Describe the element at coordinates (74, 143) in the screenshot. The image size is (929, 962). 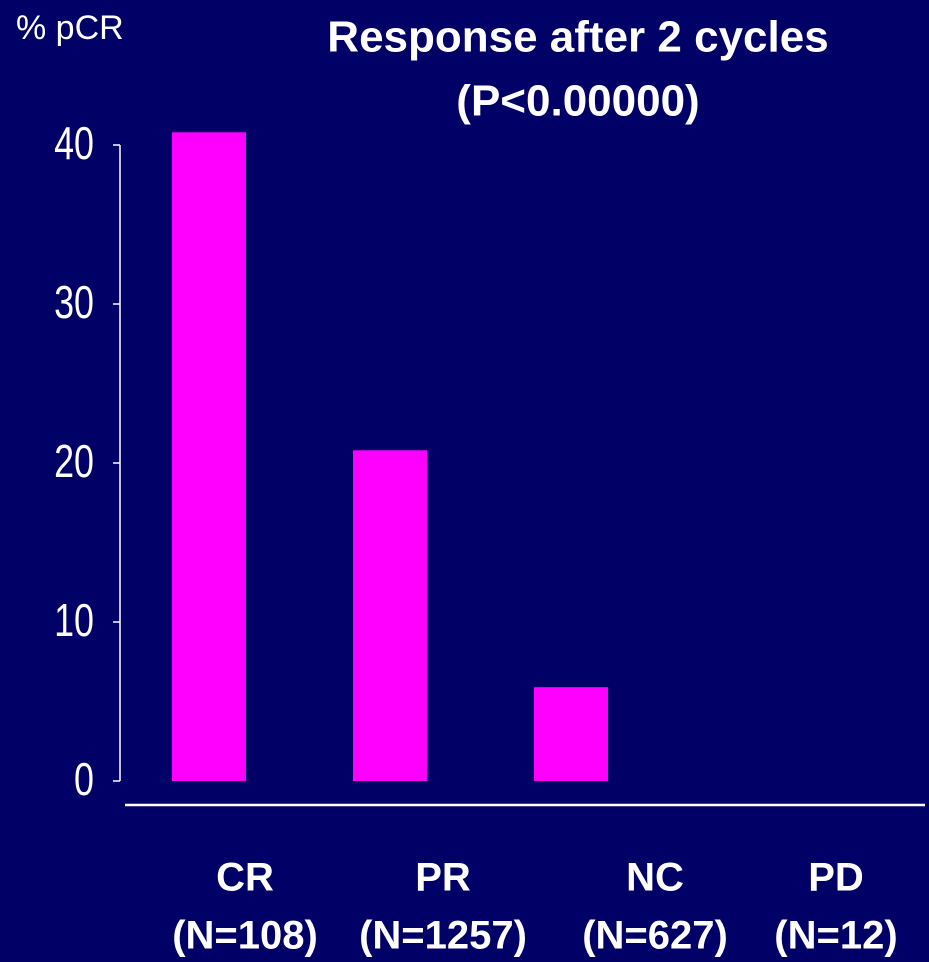
I see `y-tick-label: 40` at that location.